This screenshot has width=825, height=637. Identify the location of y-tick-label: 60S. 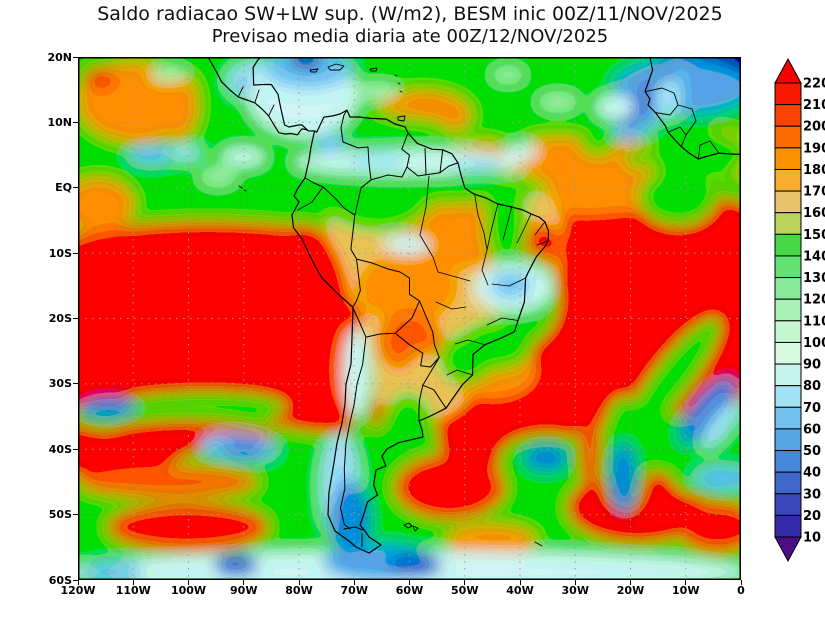
(60, 580).